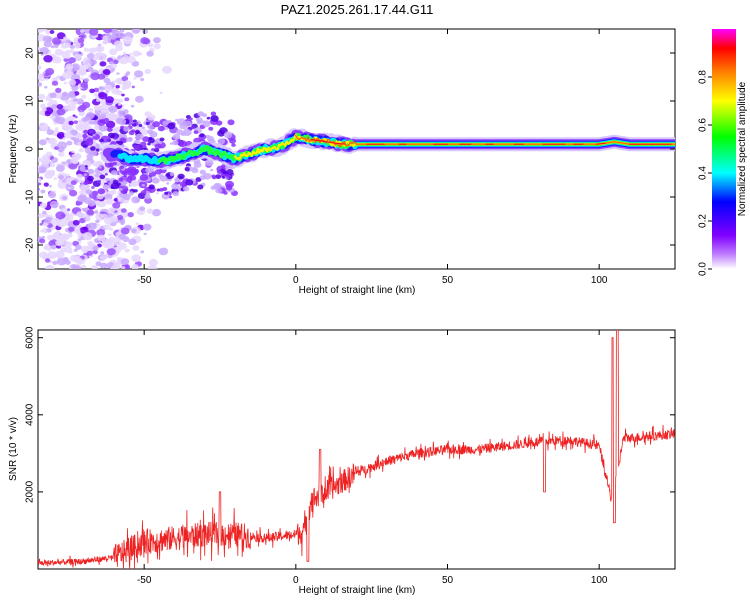  I want to click on snr-x-tick-label: 0, so click(296, 580).